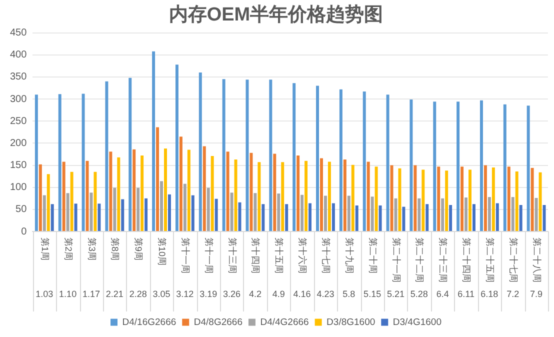  Describe the element at coordinates (24, 232) in the screenshot. I see `y-tick-label: 0` at that location.